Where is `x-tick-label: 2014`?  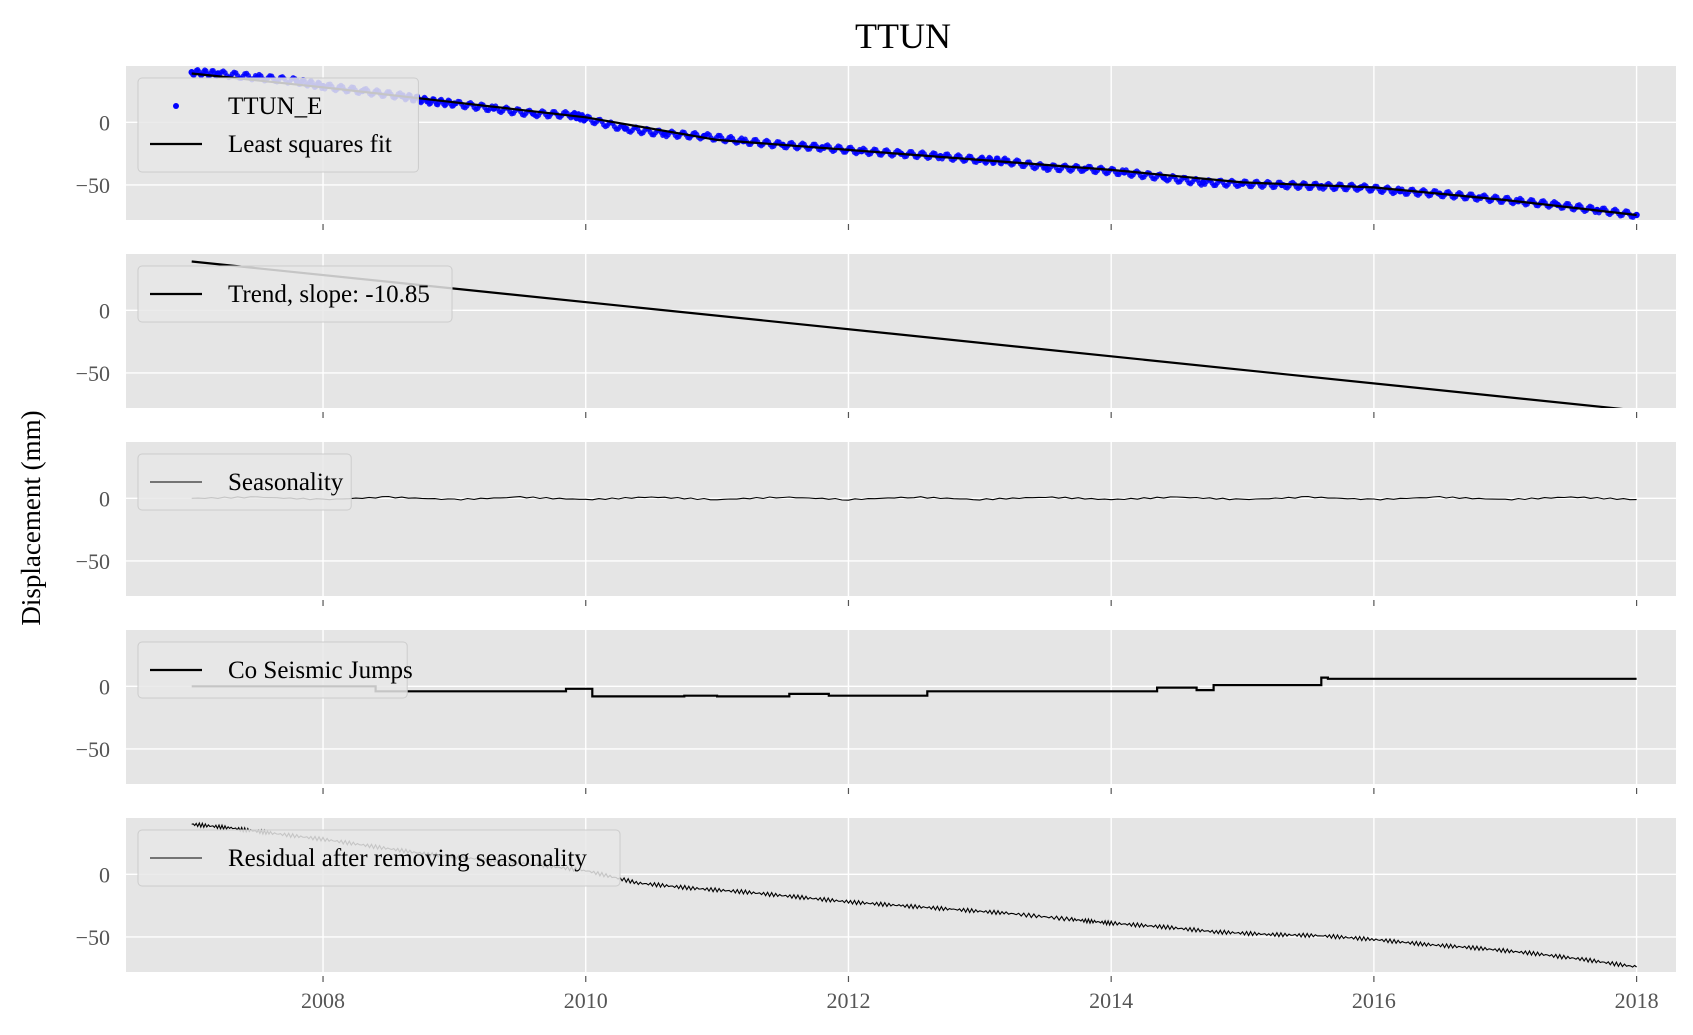 x-tick-label: 2014 is located at coordinates (1111, 1000).